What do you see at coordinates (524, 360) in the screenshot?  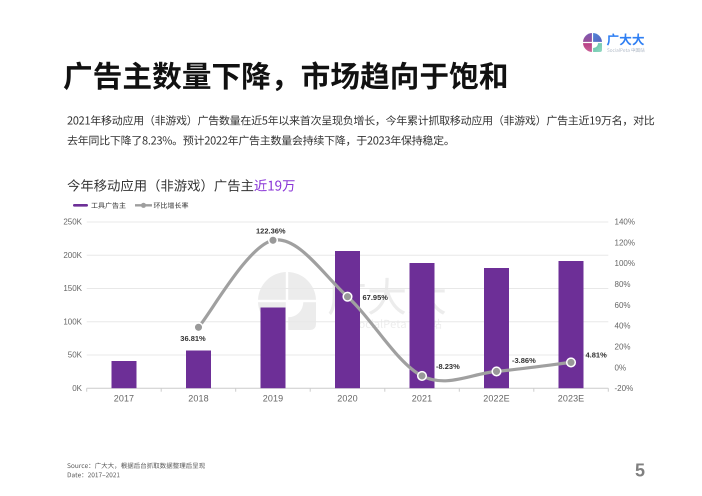 I see `svg-text: -3.86%` at bounding box center [524, 360].